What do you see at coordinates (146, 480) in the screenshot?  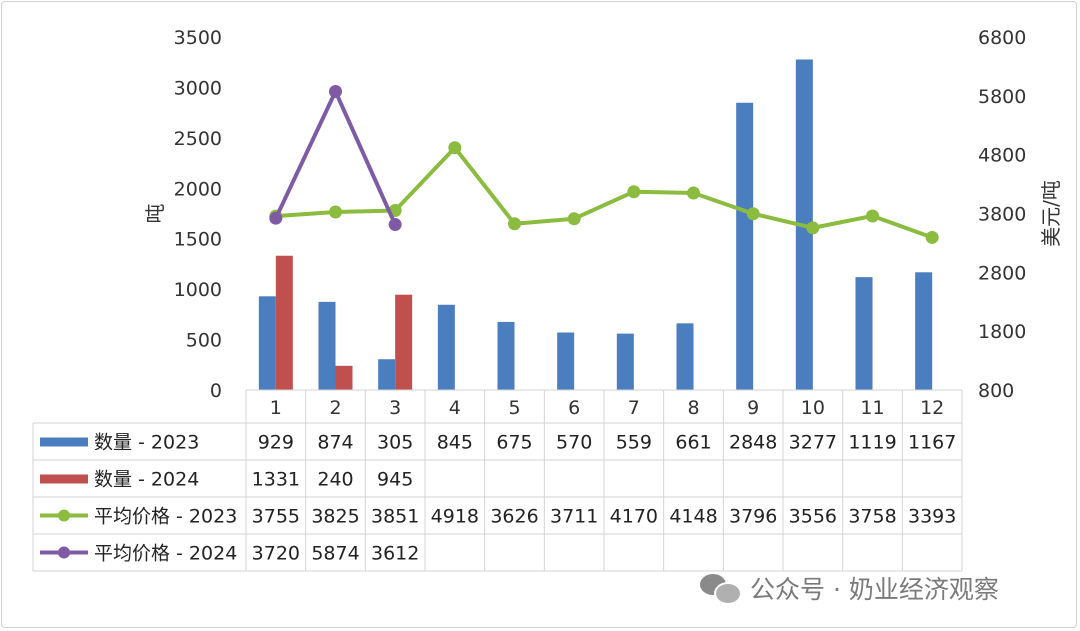 I see `legend-label: 数量 - 2024` at bounding box center [146, 480].